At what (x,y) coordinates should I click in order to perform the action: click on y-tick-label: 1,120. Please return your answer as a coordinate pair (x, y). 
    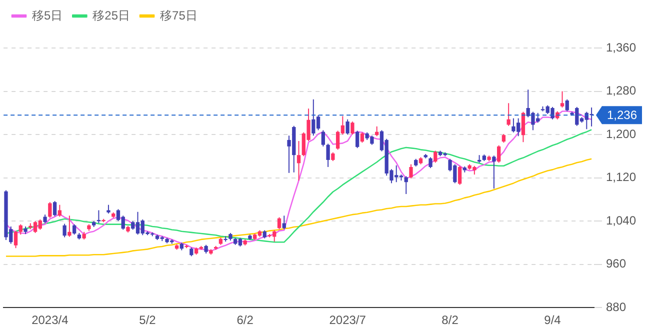
    Looking at the image, I should click on (621, 177).